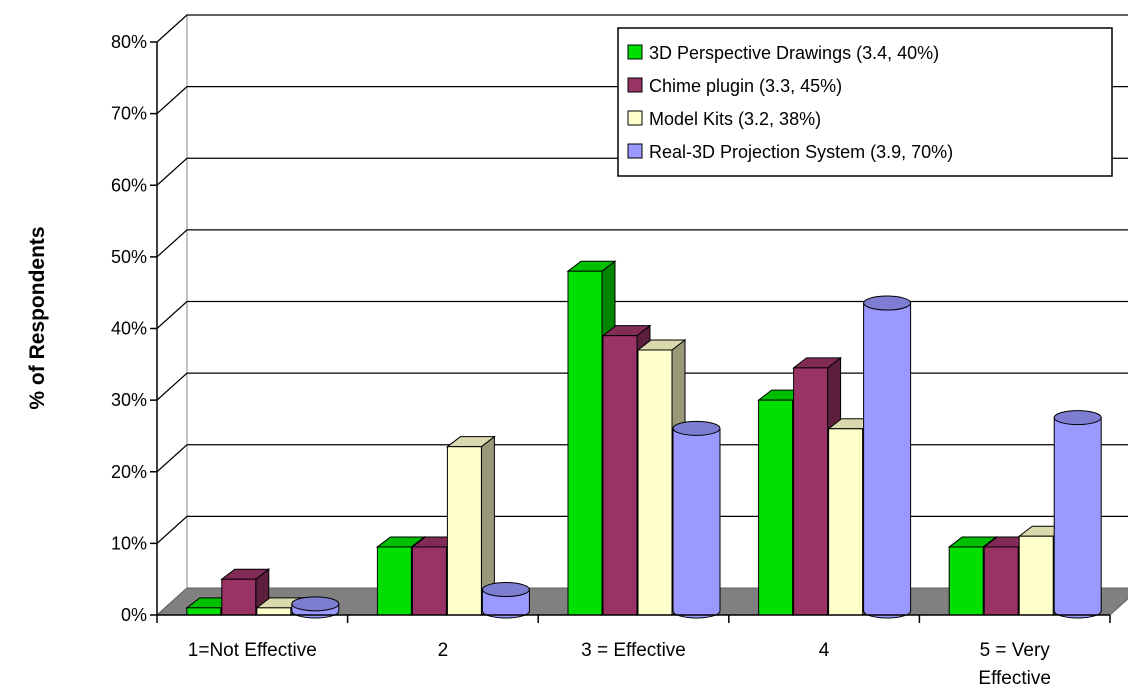 This screenshot has height=693, width=1128. Describe the element at coordinates (252, 650) in the screenshot. I see `x-category-label: 1=Not Effective` at that location.